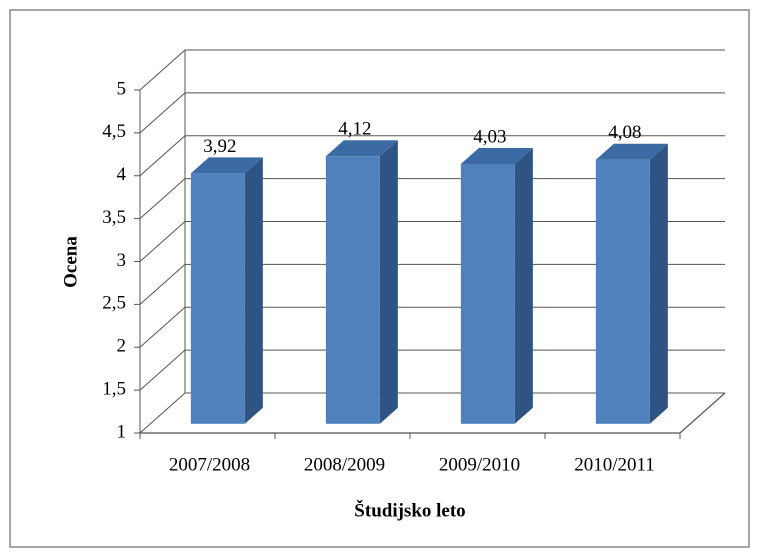  What do you see at coordinates (122, 260) in the screenshot?
I see `y-tick-label: 3` at bounding box center [122, 260].